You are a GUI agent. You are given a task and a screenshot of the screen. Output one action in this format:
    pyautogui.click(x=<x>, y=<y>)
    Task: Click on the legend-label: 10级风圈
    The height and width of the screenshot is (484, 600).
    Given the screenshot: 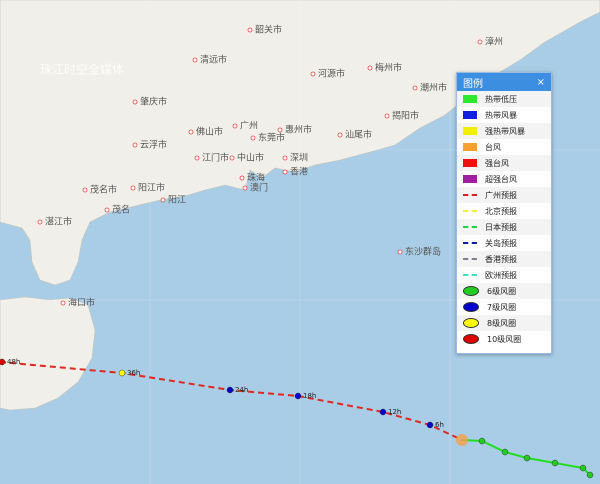 What is the action you would take?
    pyautogui.click(x=504, y=339)
    